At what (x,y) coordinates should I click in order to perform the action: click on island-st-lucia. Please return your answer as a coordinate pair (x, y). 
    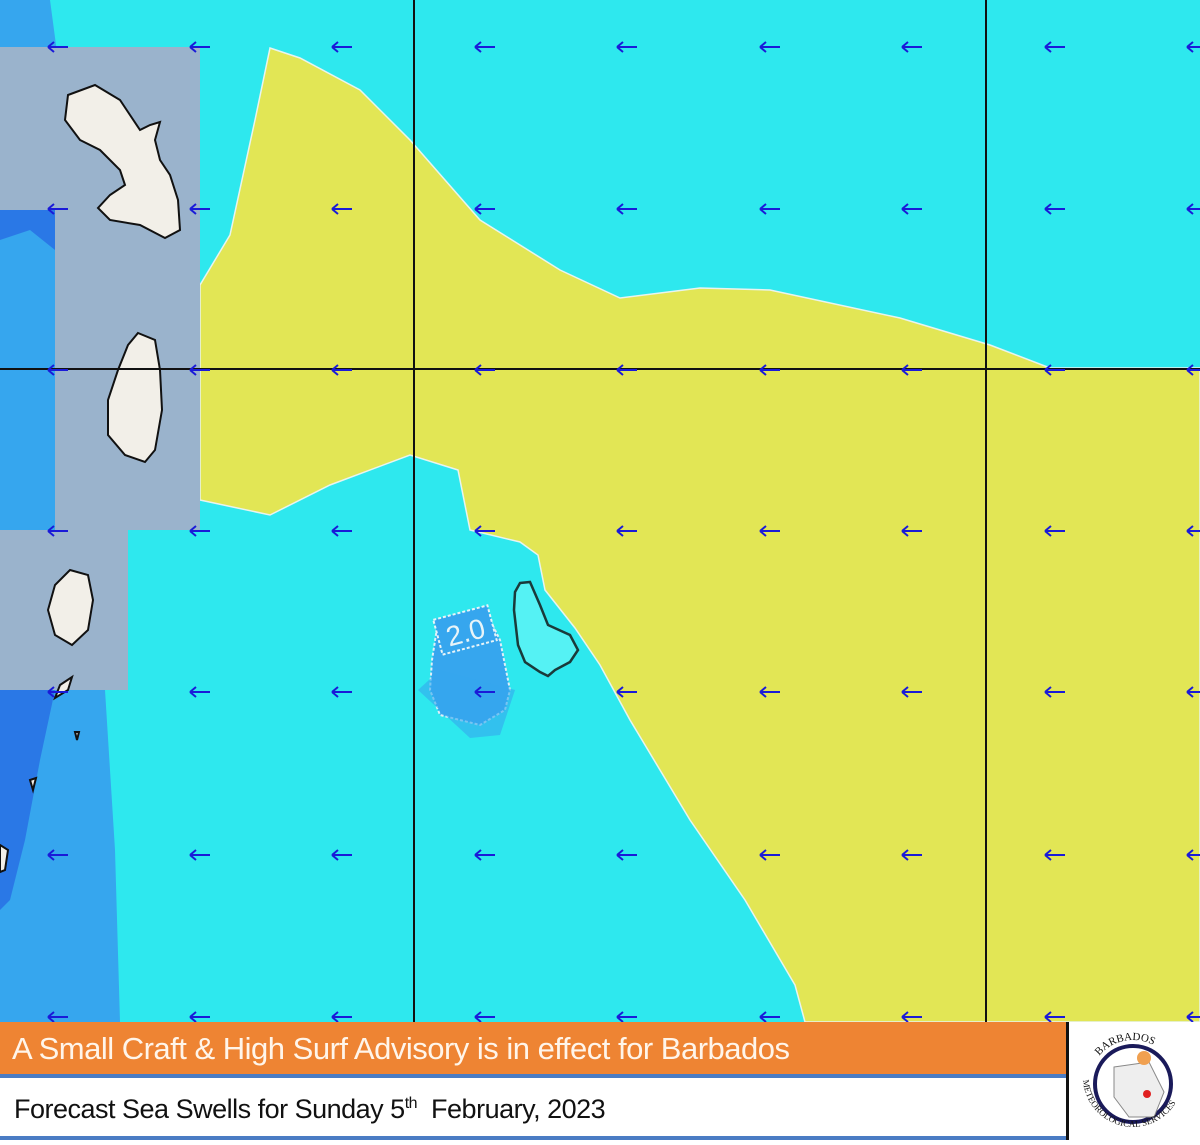
    Looking at the image, I should click on (135, 397).